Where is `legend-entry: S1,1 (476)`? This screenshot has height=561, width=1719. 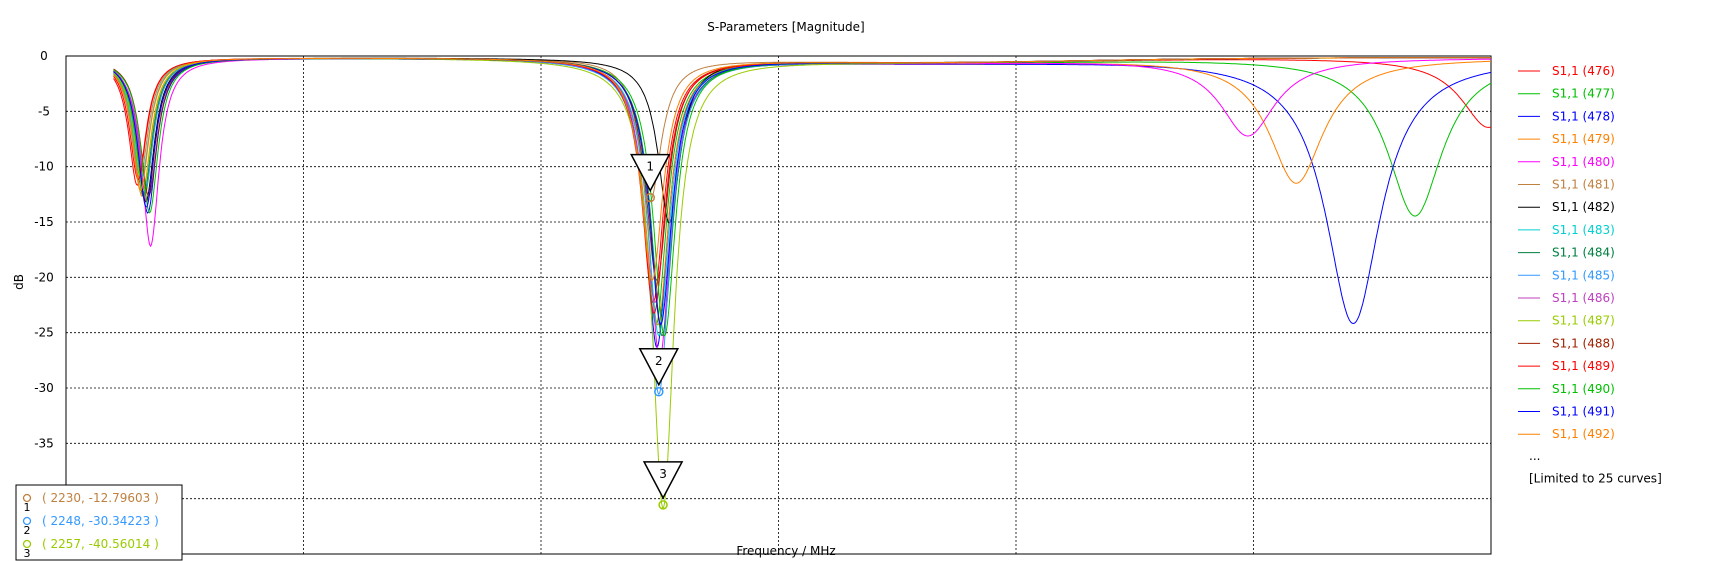 legend-entry: S1,1 (476) is located at coordinates (1583, 71).